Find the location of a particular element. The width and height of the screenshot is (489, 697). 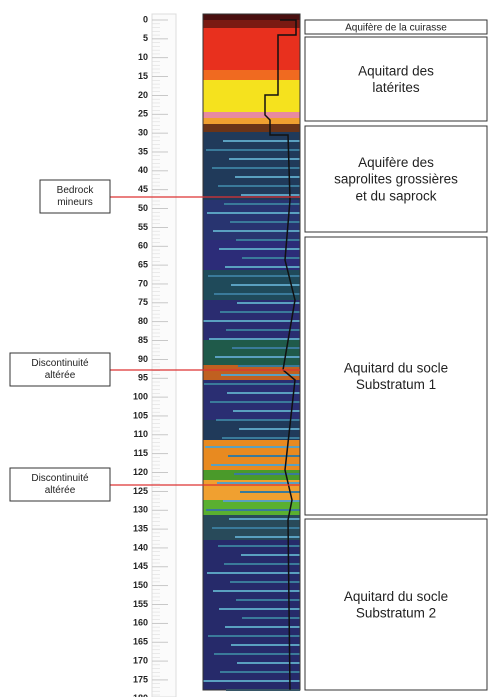

zone-label: saprolites grossières is located at coordinates (396, 179).